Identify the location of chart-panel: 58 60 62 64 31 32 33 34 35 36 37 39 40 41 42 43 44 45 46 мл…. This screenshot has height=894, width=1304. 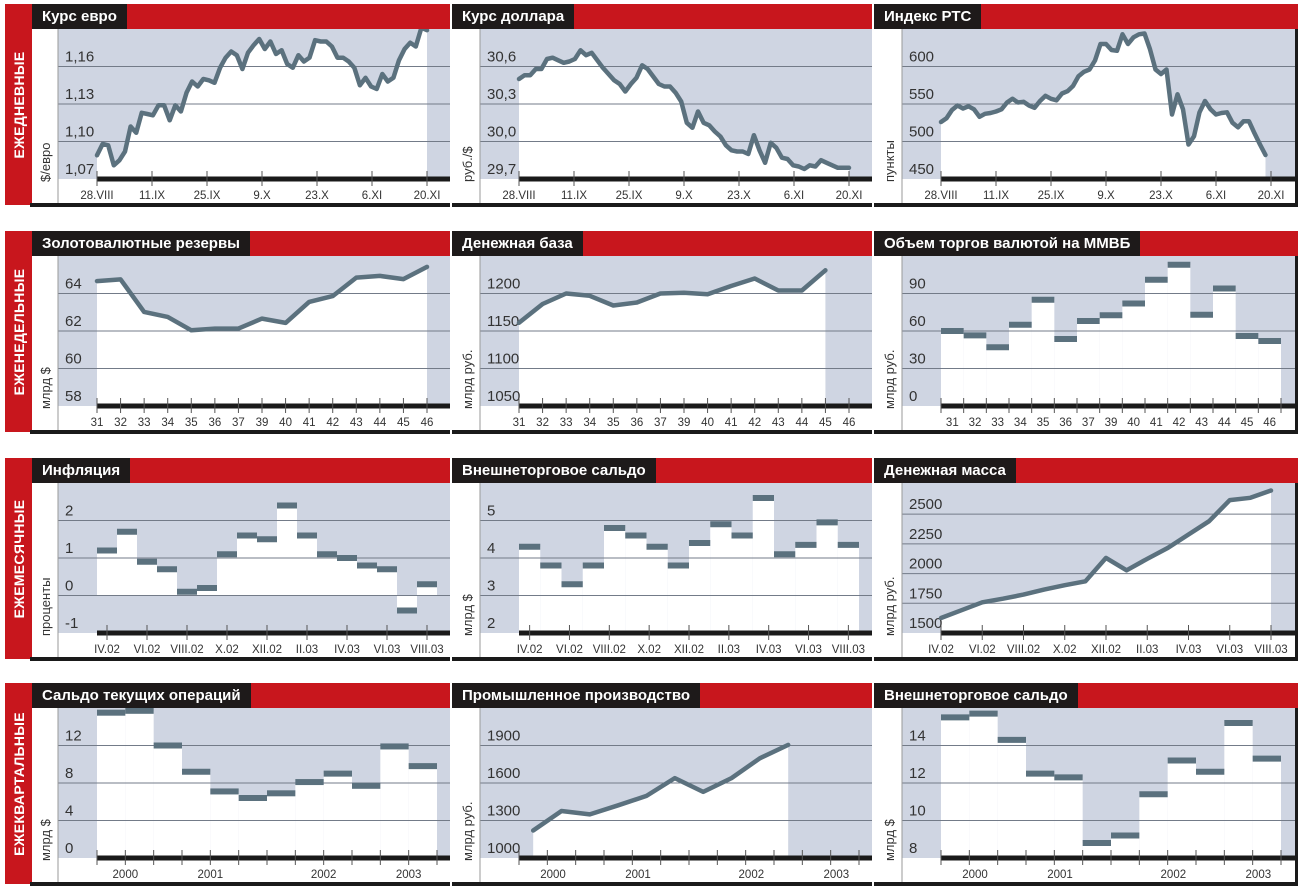
(240, 332).